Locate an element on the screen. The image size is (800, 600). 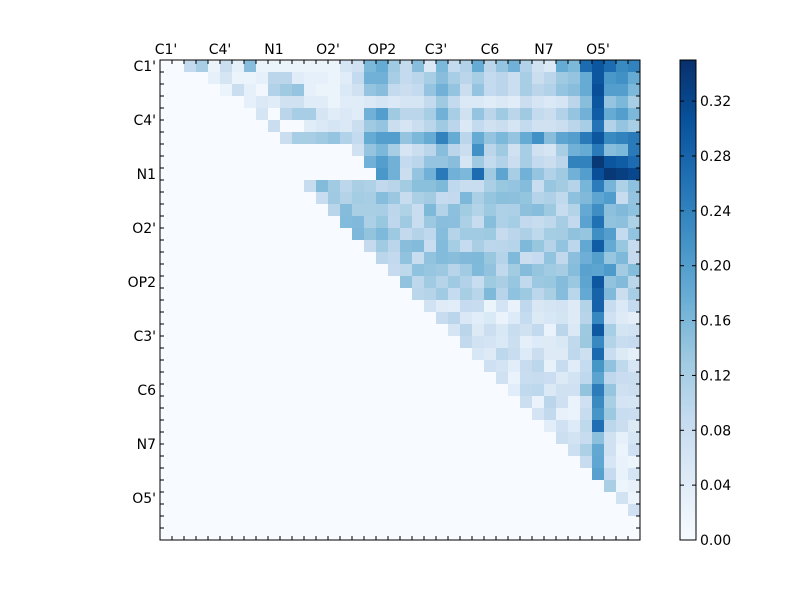
x-tick-label: O5' is located at coordinates (598, 50).